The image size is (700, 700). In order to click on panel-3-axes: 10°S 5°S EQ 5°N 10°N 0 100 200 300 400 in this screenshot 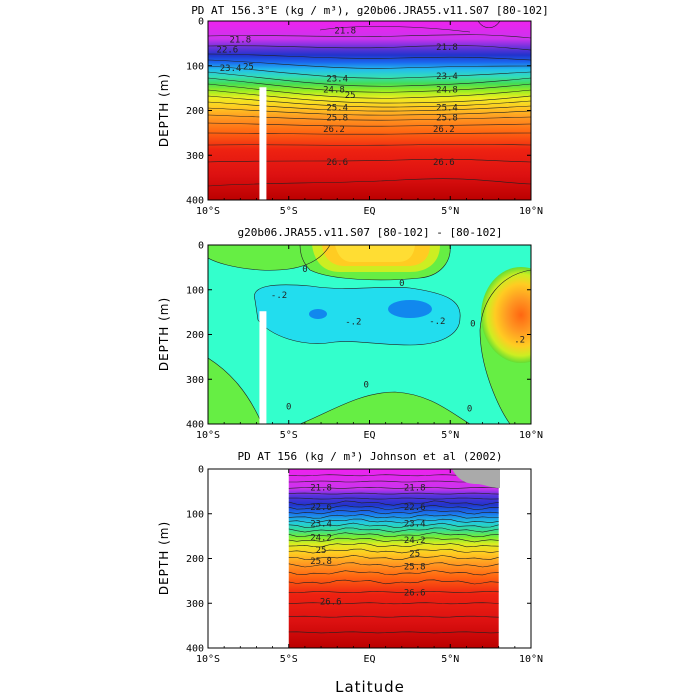, I will do `click(364, 565)`.